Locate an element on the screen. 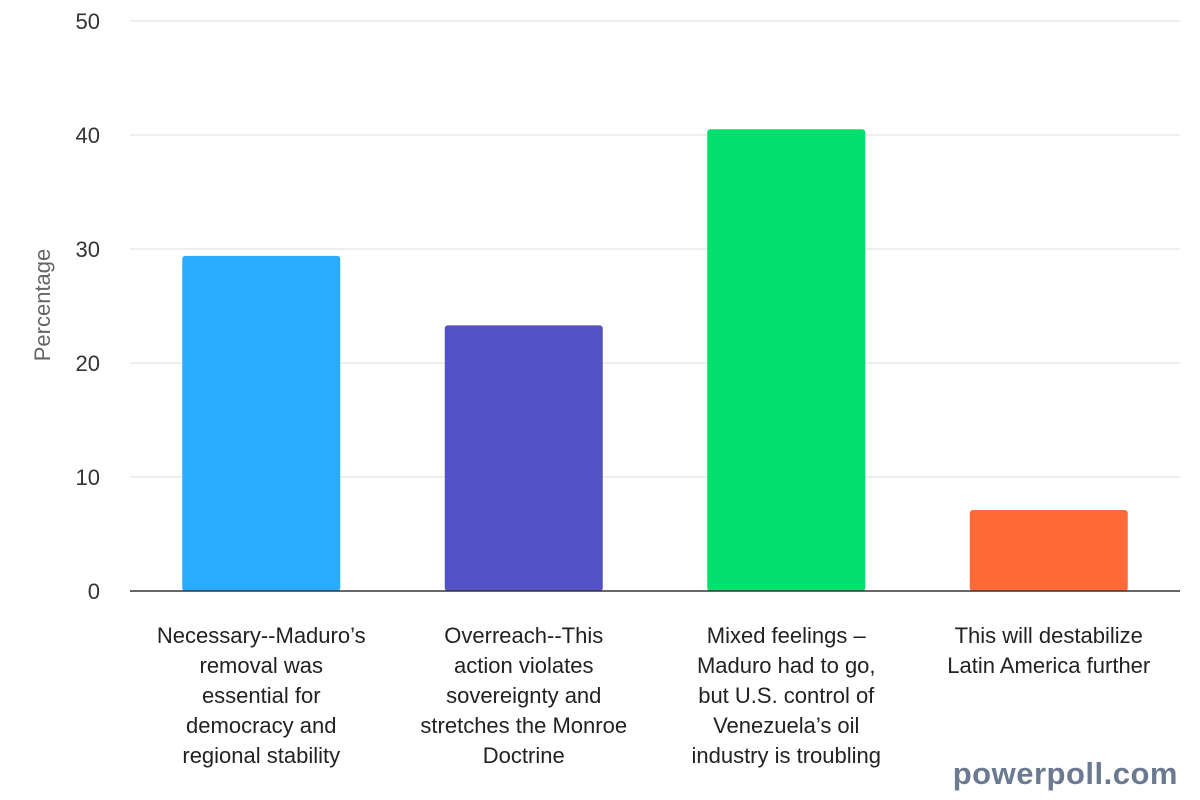  y-axis-ticks: 0 10 20 30 40 50 is located at coordinates (88, 306).